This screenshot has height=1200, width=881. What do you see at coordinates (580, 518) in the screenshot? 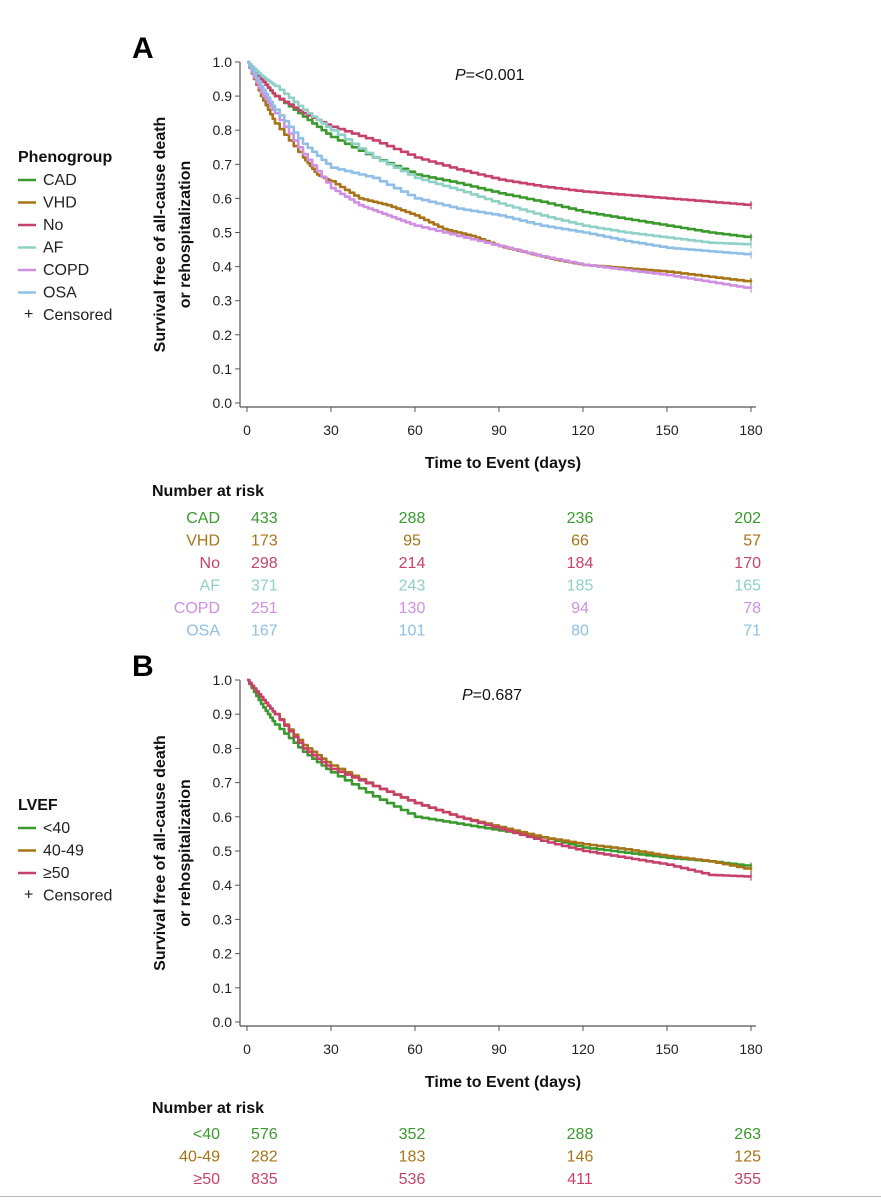
I see `risk-value: 236` at bounding box center [580, 518].